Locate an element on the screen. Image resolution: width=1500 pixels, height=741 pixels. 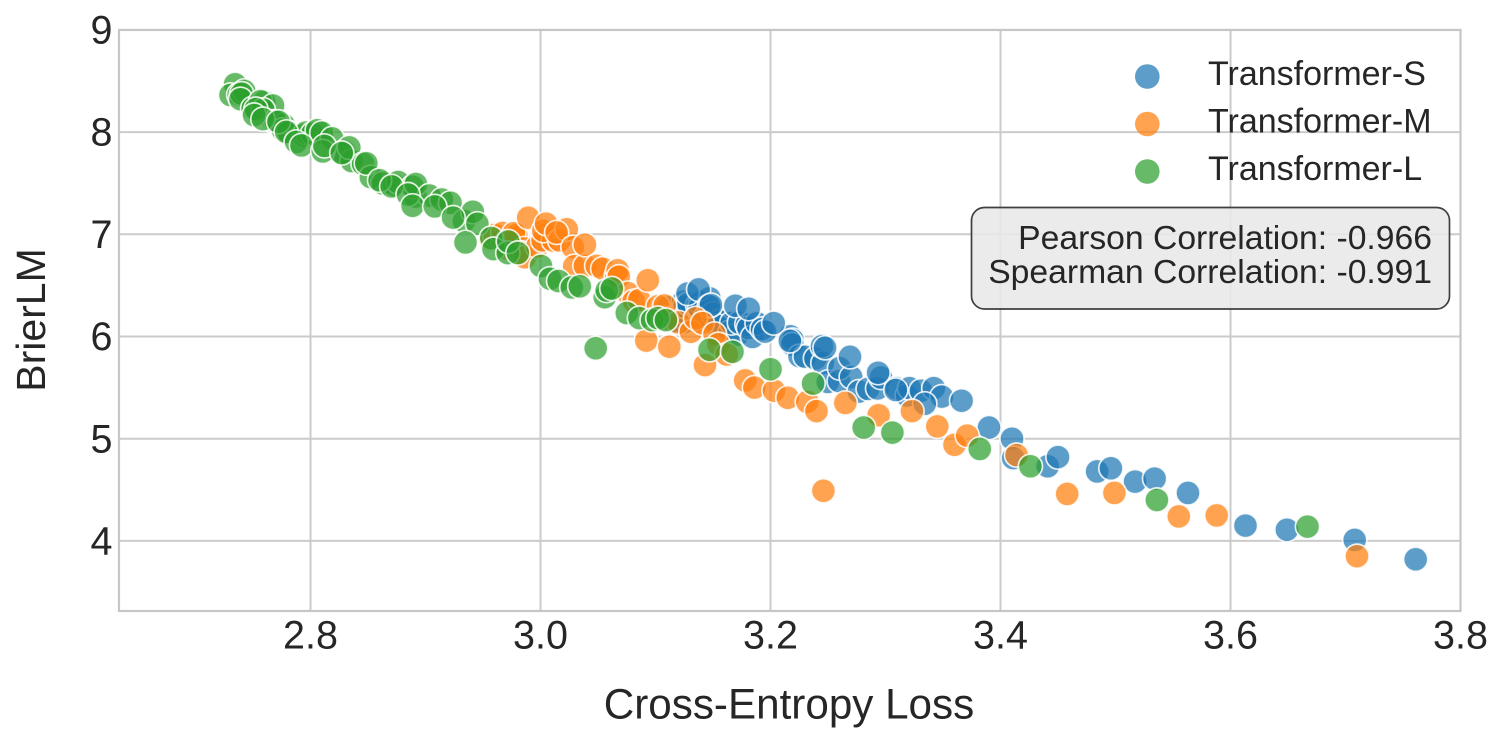
svg-text: Pearson Correlation: -0.966 is located at coordinates (1225, 238).